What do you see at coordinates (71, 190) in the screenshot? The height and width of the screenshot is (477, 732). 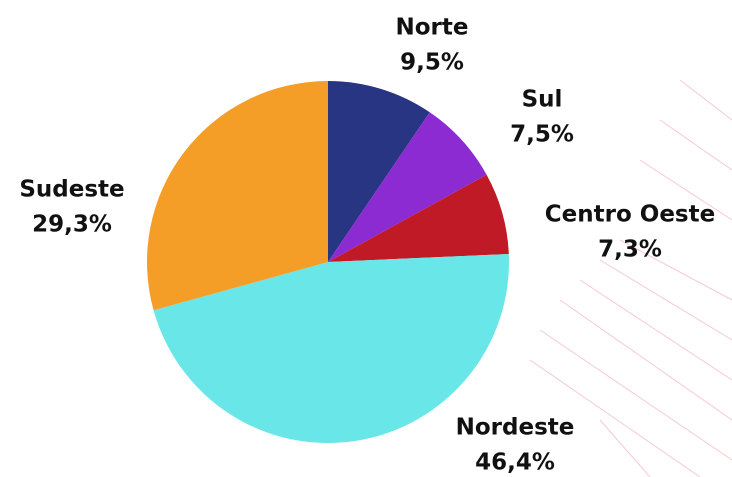 I see `slice-label: Sudeste` at bounding box center [71, 190].